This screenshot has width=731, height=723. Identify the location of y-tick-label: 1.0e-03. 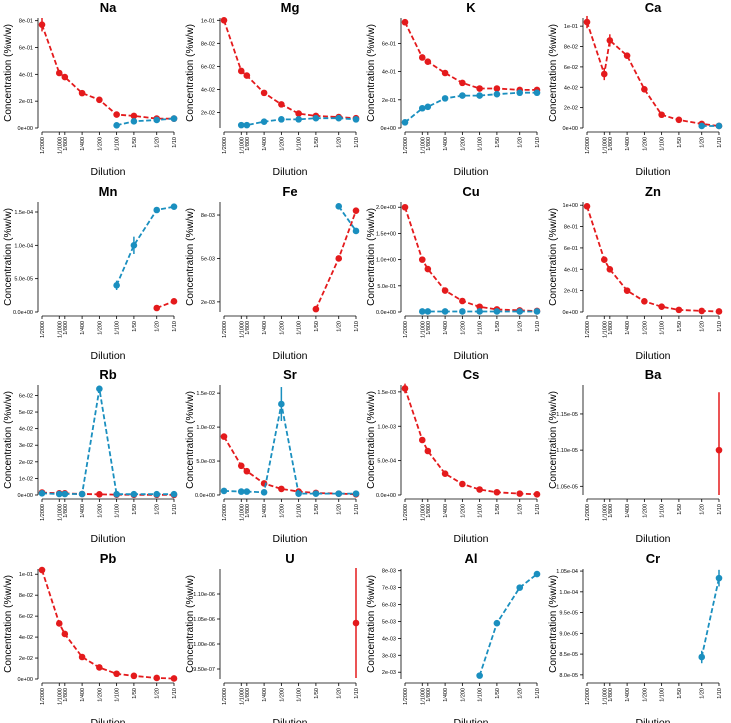
(386, 427).